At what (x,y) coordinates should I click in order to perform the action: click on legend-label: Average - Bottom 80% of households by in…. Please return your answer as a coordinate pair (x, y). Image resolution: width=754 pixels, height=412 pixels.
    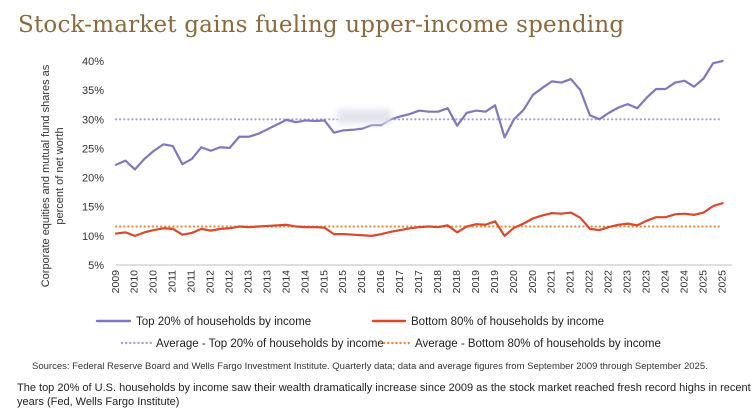
    Looking at the image, I should click on (538, 344).